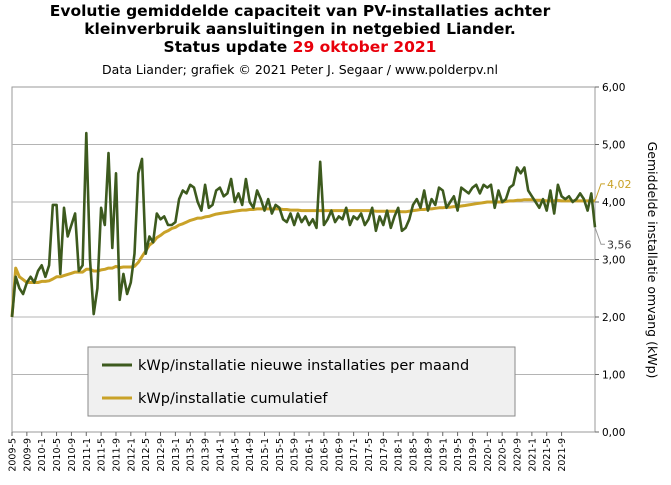 This screenshot has height=485, width=671. Describe the element at coordinates (473, 455) in the screenshot. I see `x-tick-label: 2019-9` at that location.